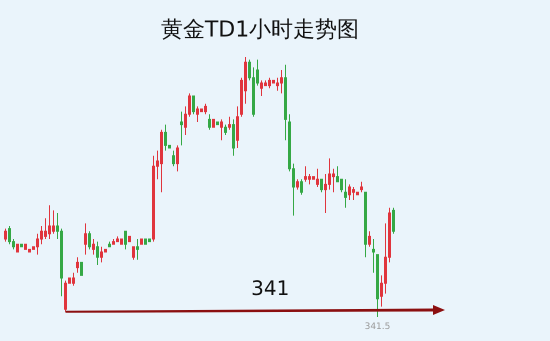 The image size is (550, 341). I want to click on chart-title: 黄金TD1小时走势图, so click(260, 30).